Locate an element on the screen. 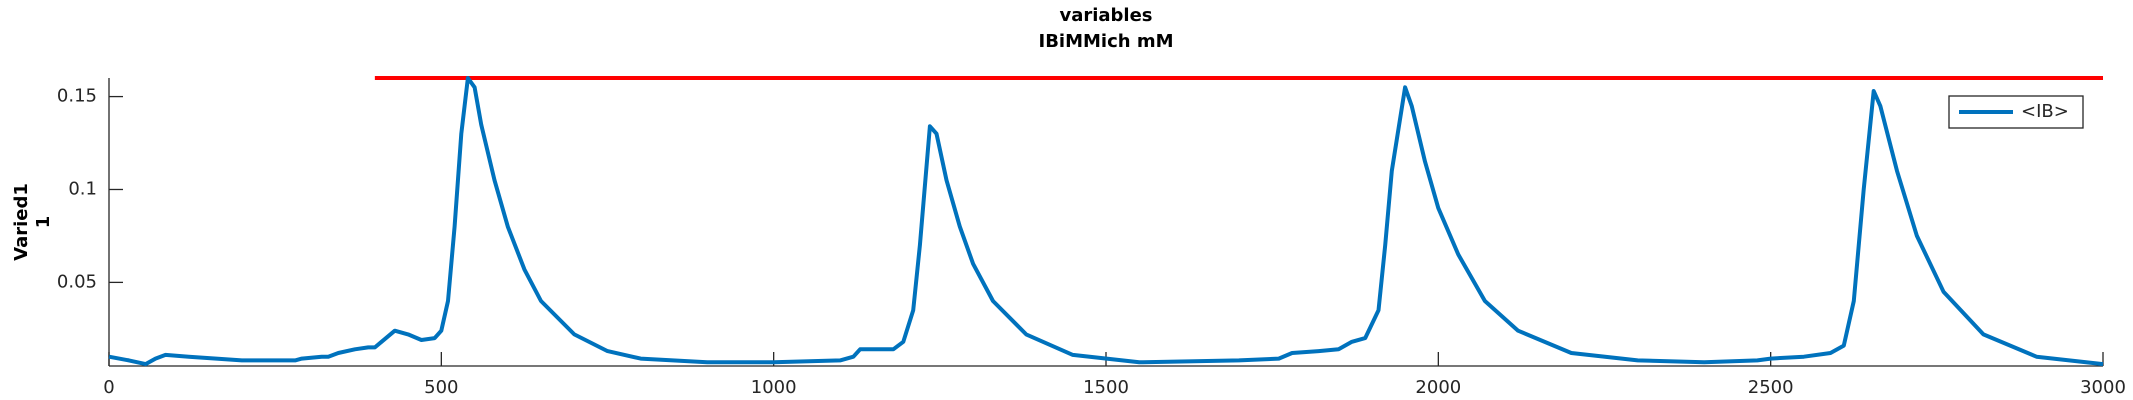  x-tick-label: 2000 is located at coordinates (1438, 387).